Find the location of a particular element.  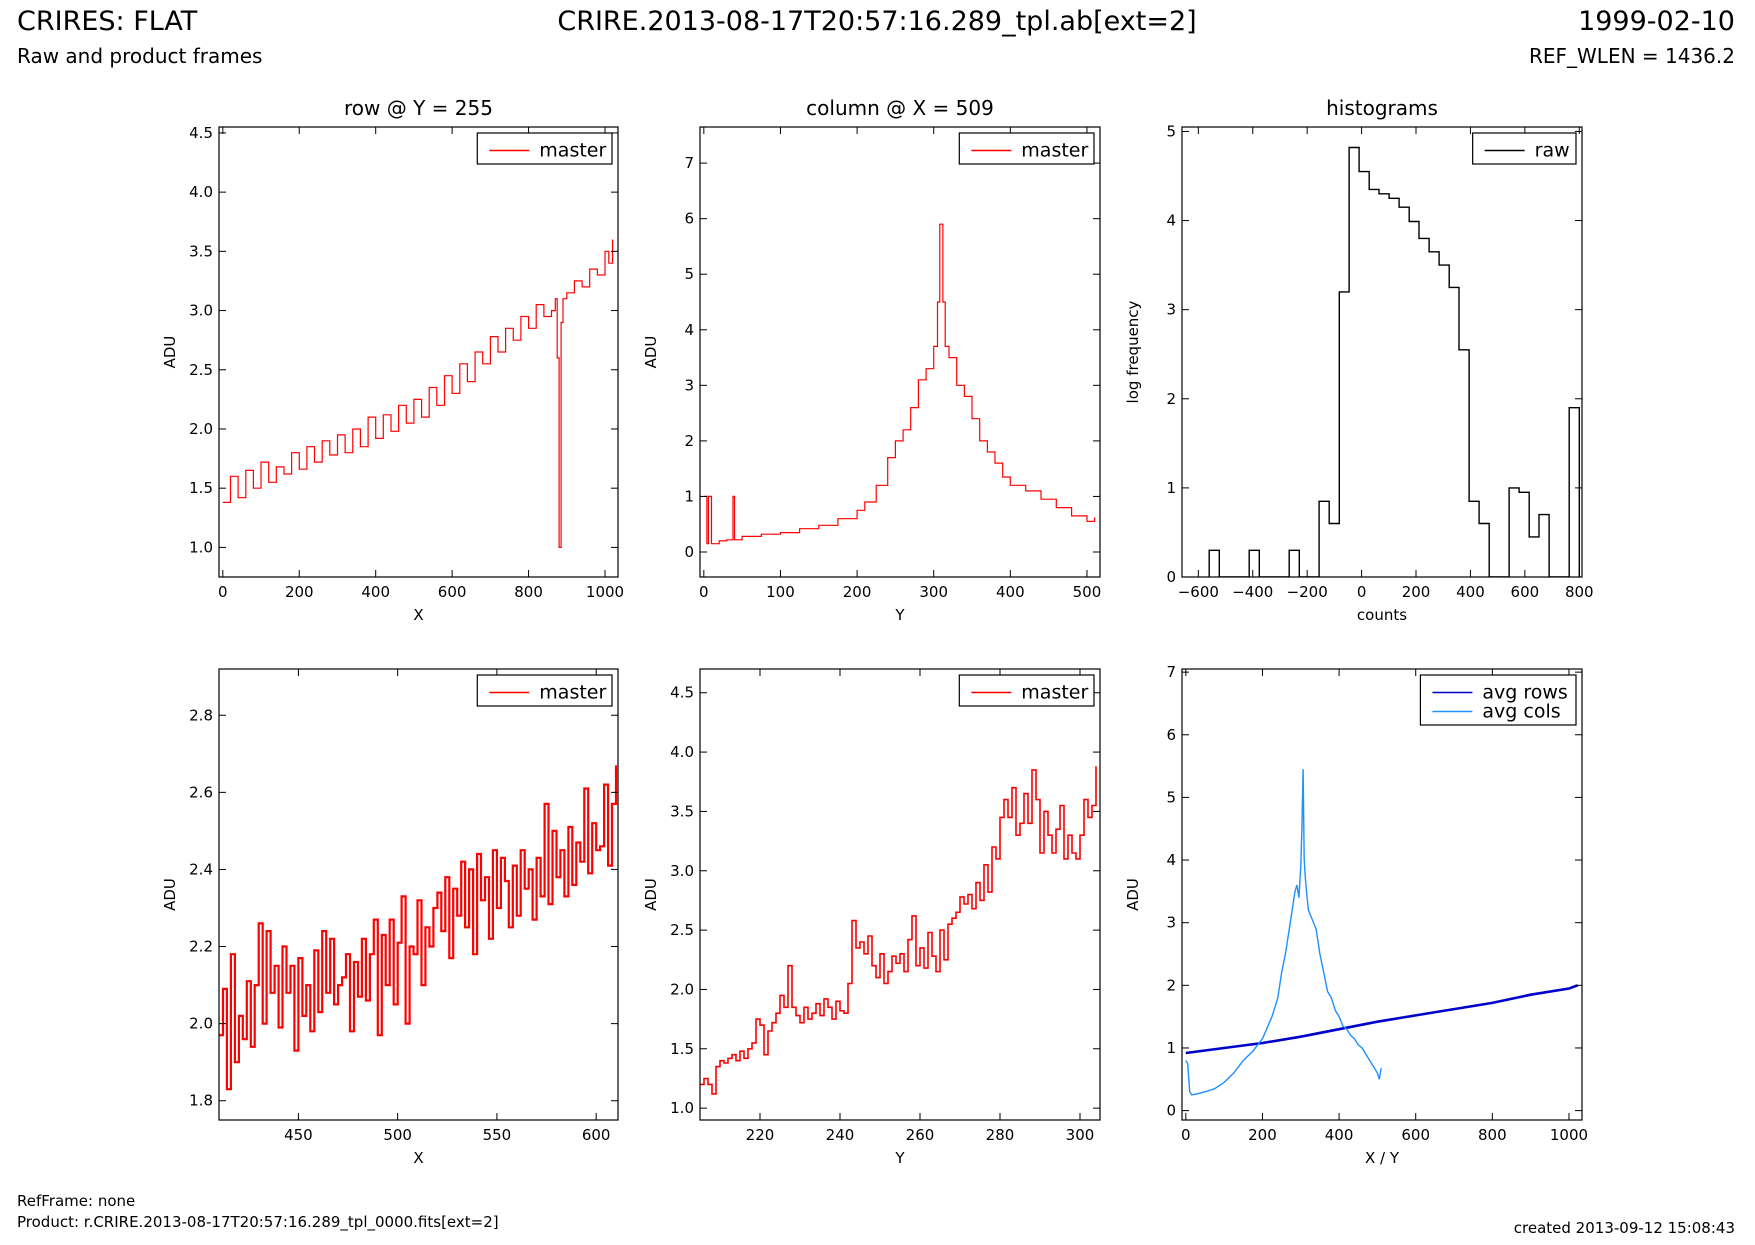

x-tick-label: −600 is located at coordinates (1198, 592).